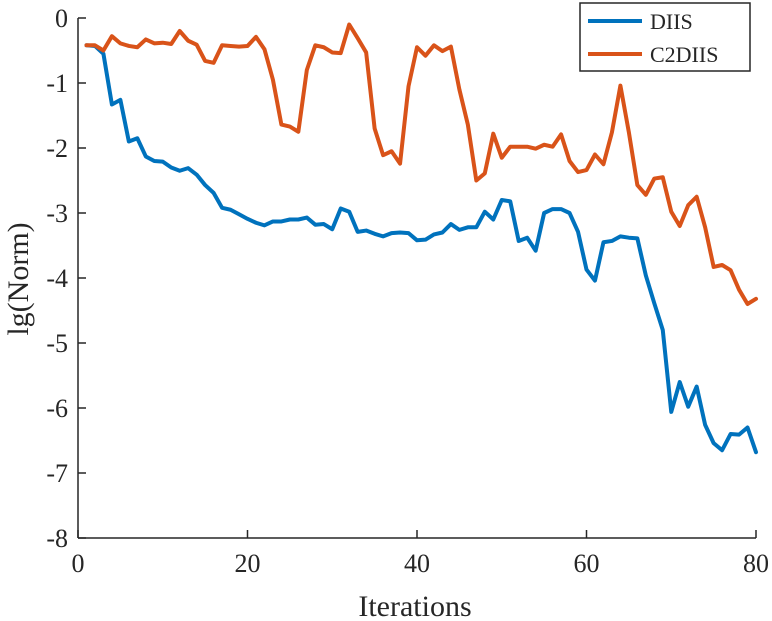 This screenshot has width=772, height=621. Describe the element at coordinates (57, 213) in the screenshot. I see `y-tick-label: -3` at that location.